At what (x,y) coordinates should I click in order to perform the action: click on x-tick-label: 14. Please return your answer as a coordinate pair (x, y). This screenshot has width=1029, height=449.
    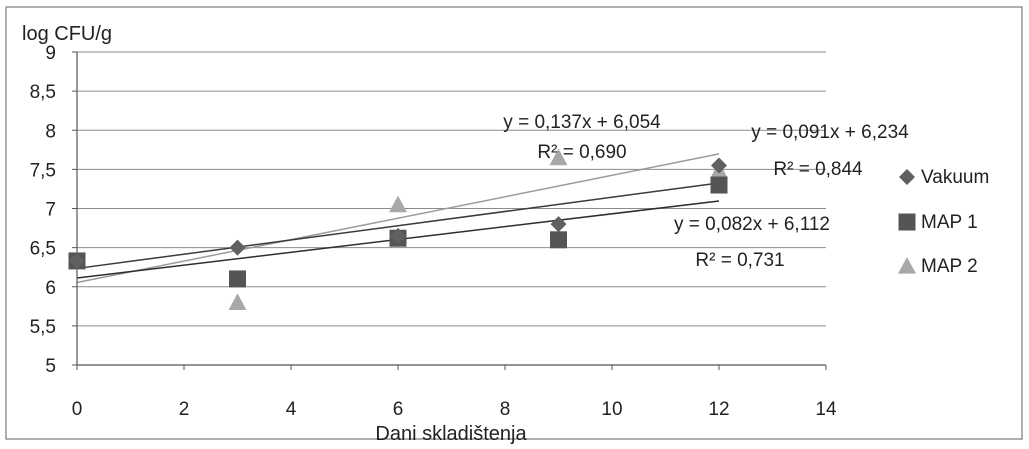
    Looking at the image, I should click on (826, 409).